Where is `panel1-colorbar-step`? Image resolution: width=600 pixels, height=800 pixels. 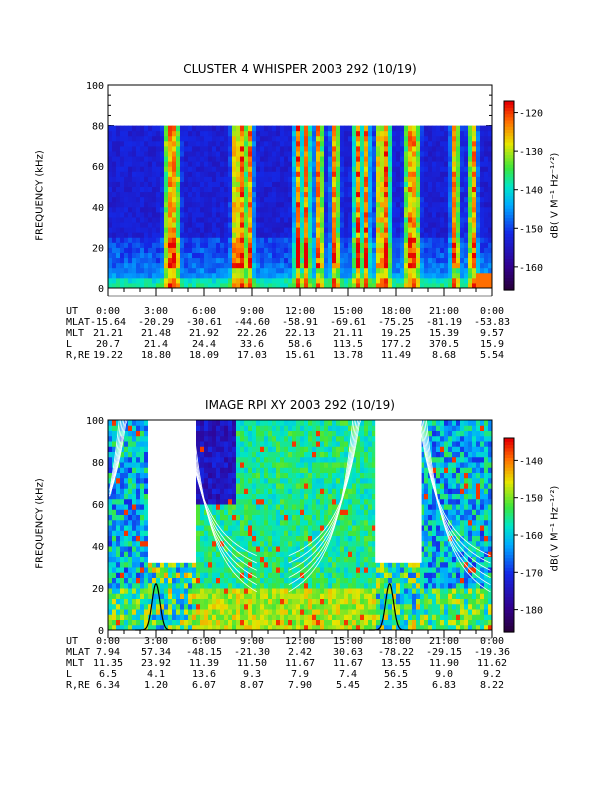
panel1-colorbar-step is located at coordinates (509, 131).